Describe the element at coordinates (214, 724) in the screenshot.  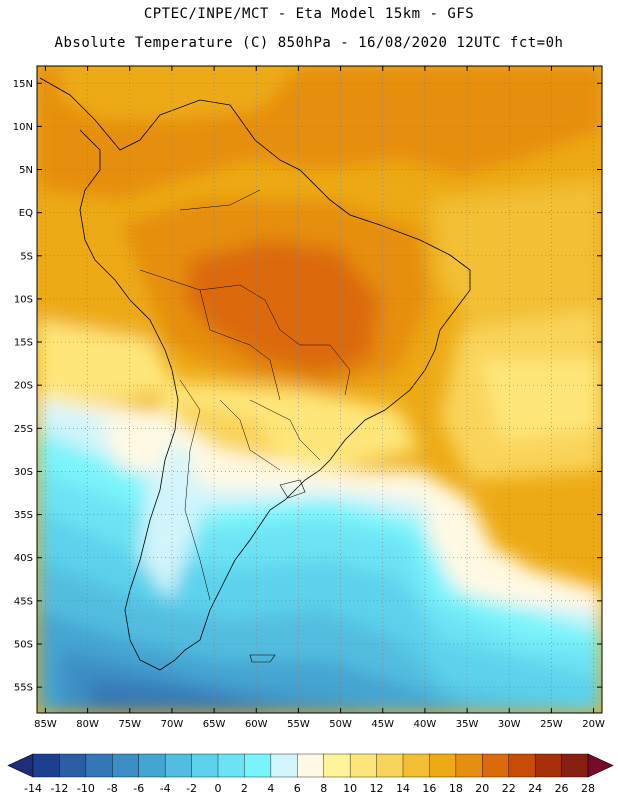
I see `lon-label: 65W` at that location.